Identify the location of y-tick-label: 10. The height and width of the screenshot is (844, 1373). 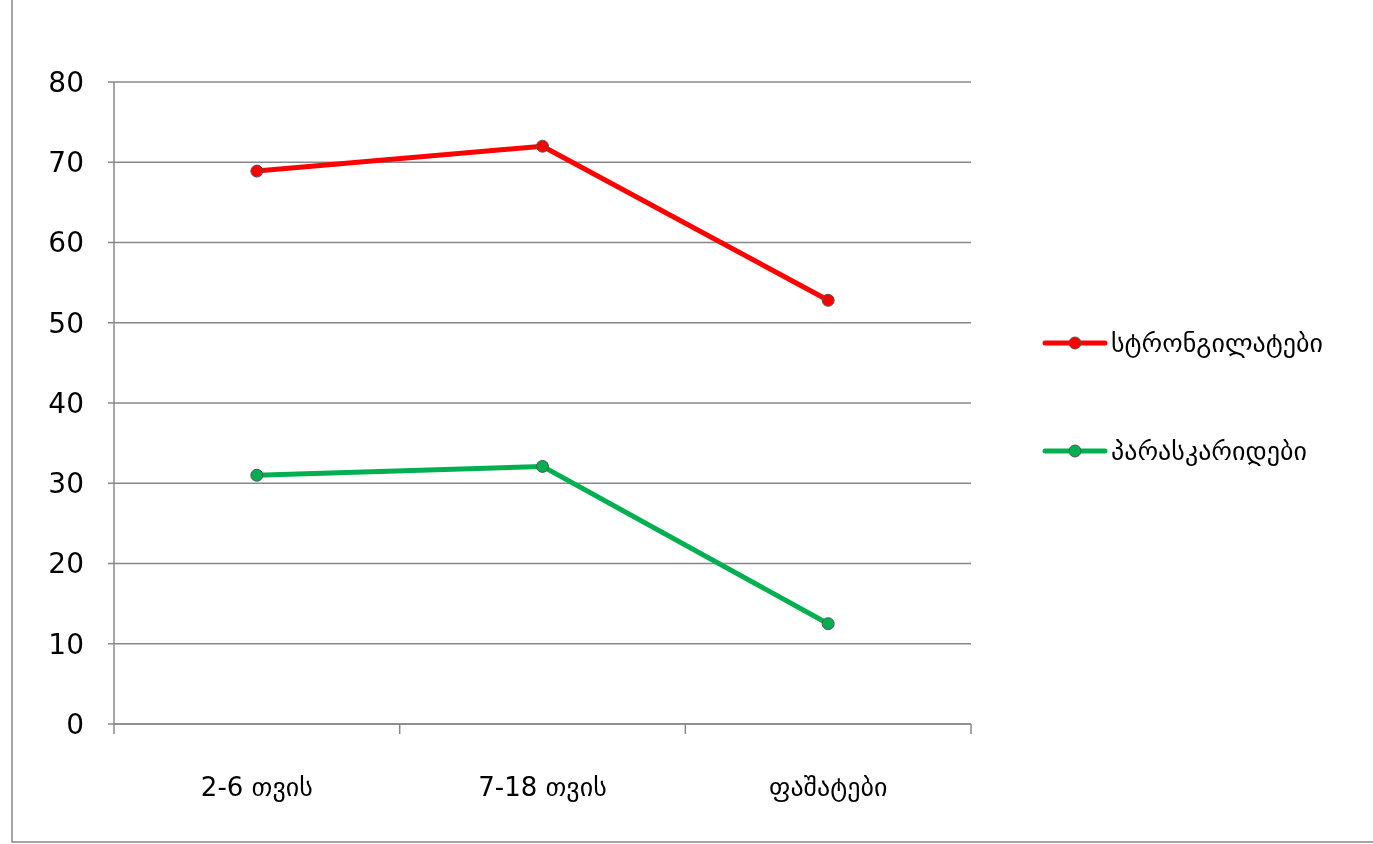
(66, 644).